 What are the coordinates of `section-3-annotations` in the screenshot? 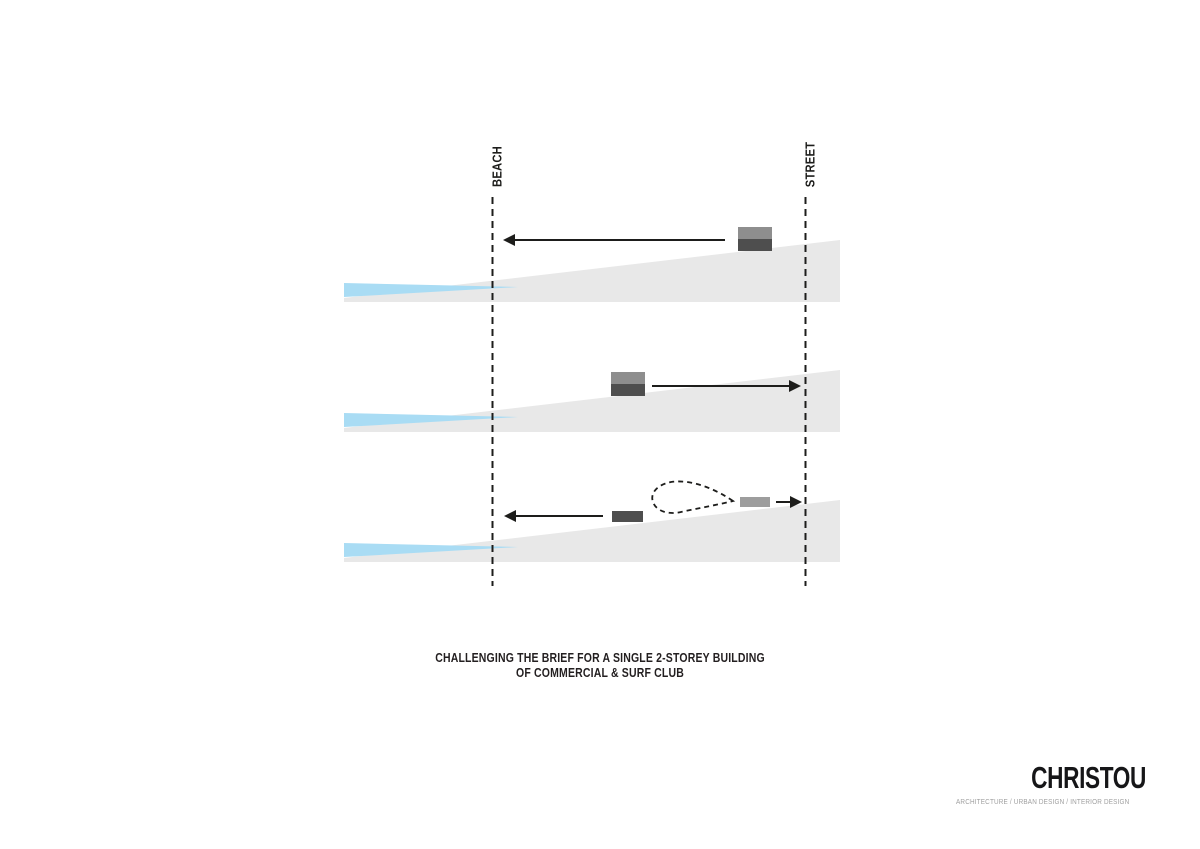 It's located at (653, 501).